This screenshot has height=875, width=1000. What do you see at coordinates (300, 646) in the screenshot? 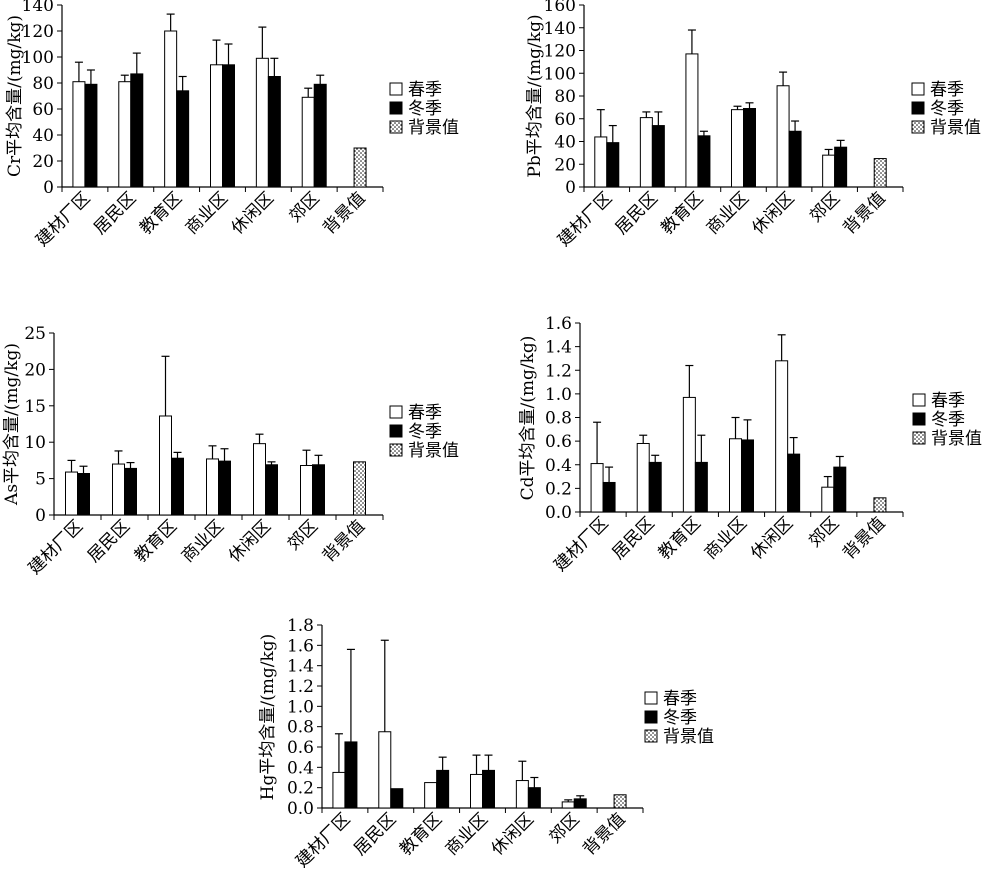
I see `y-tick-label: 1.6` at bounding box center [300, 646].